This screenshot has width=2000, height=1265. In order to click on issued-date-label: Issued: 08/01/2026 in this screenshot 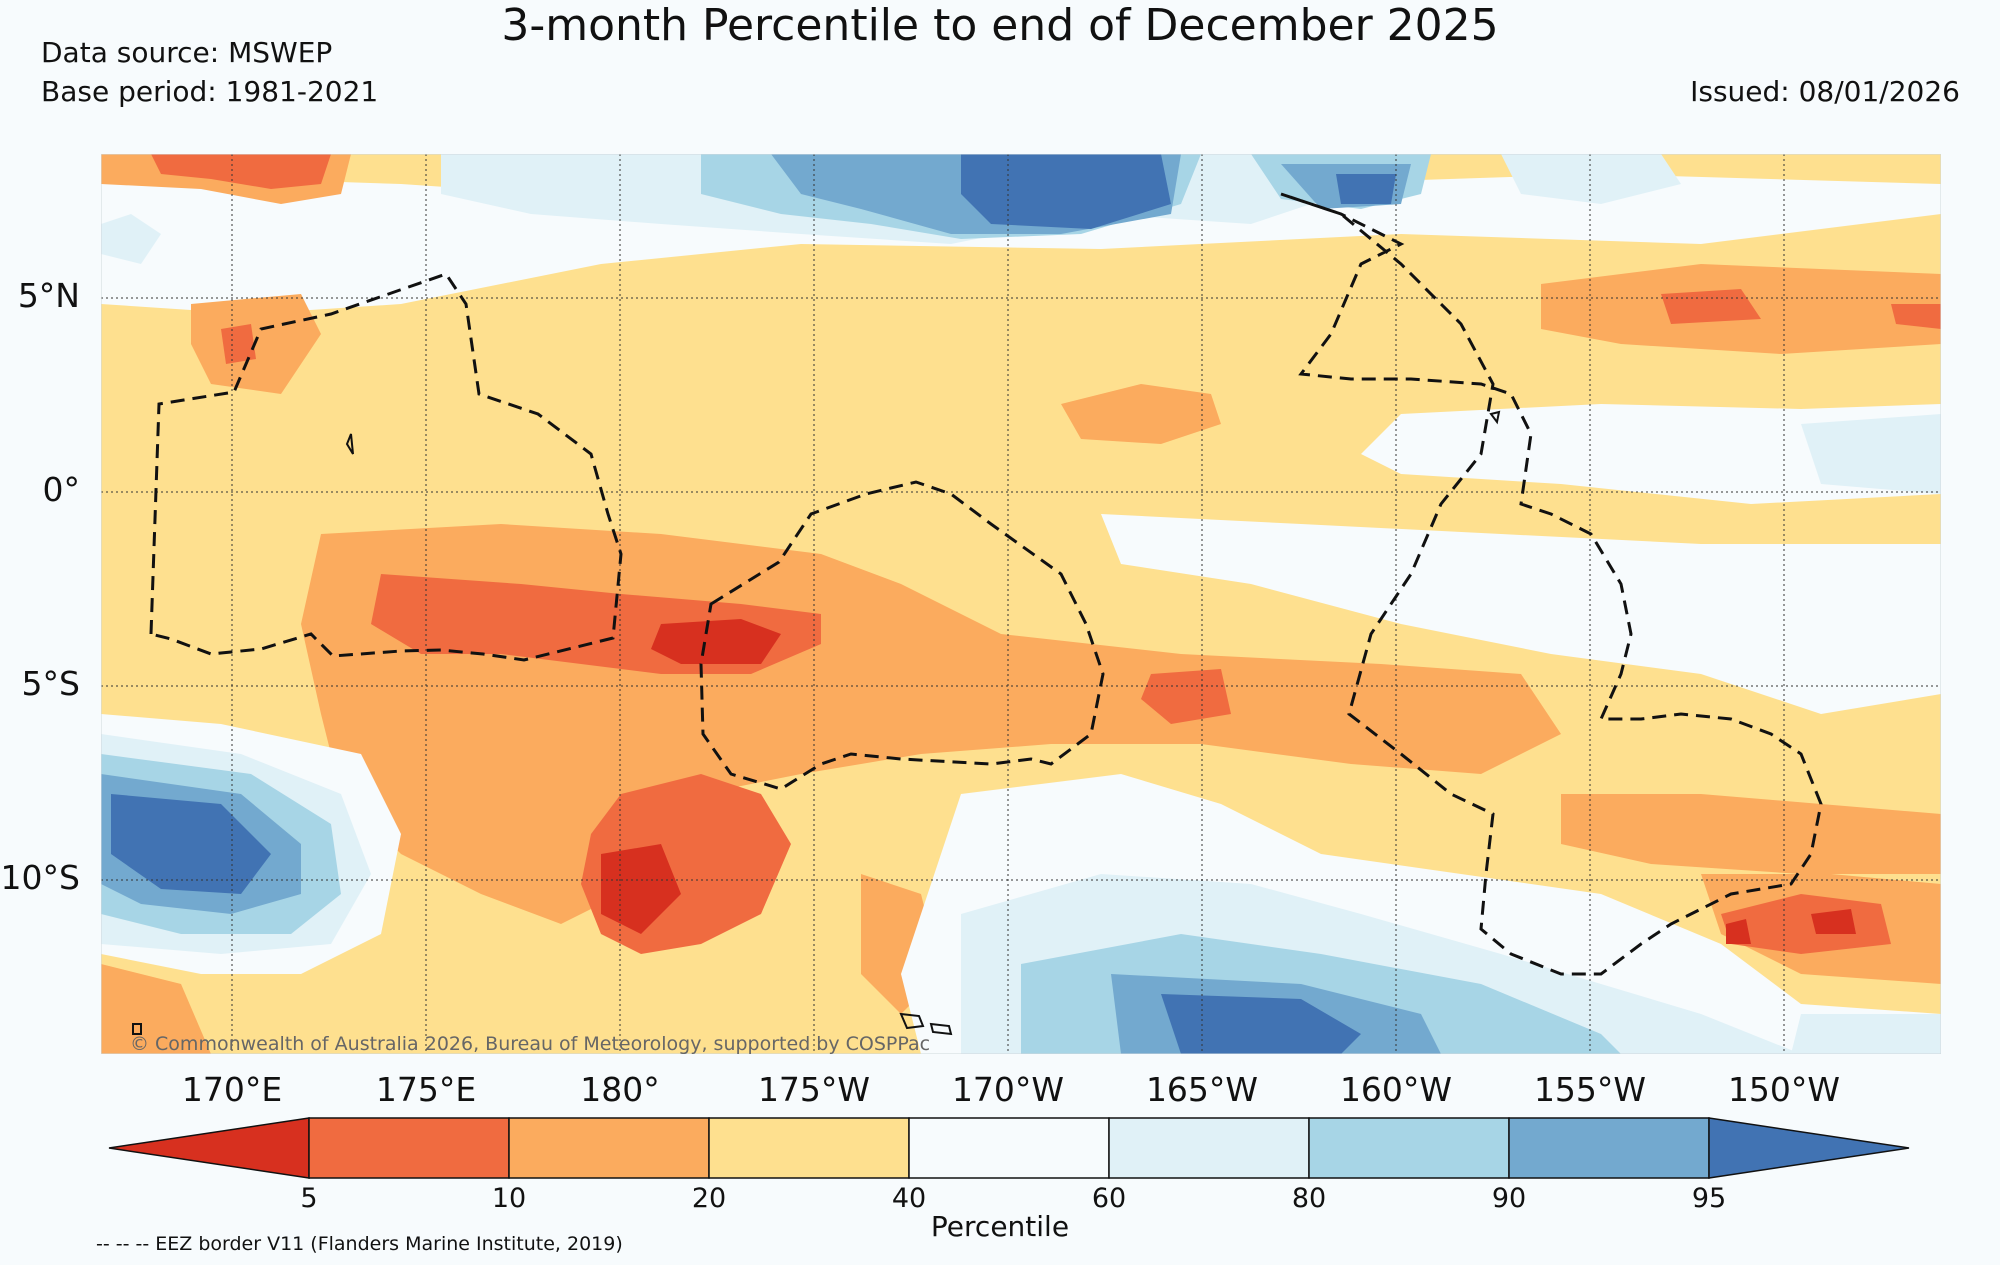, I will do `click(1825, 91)`.